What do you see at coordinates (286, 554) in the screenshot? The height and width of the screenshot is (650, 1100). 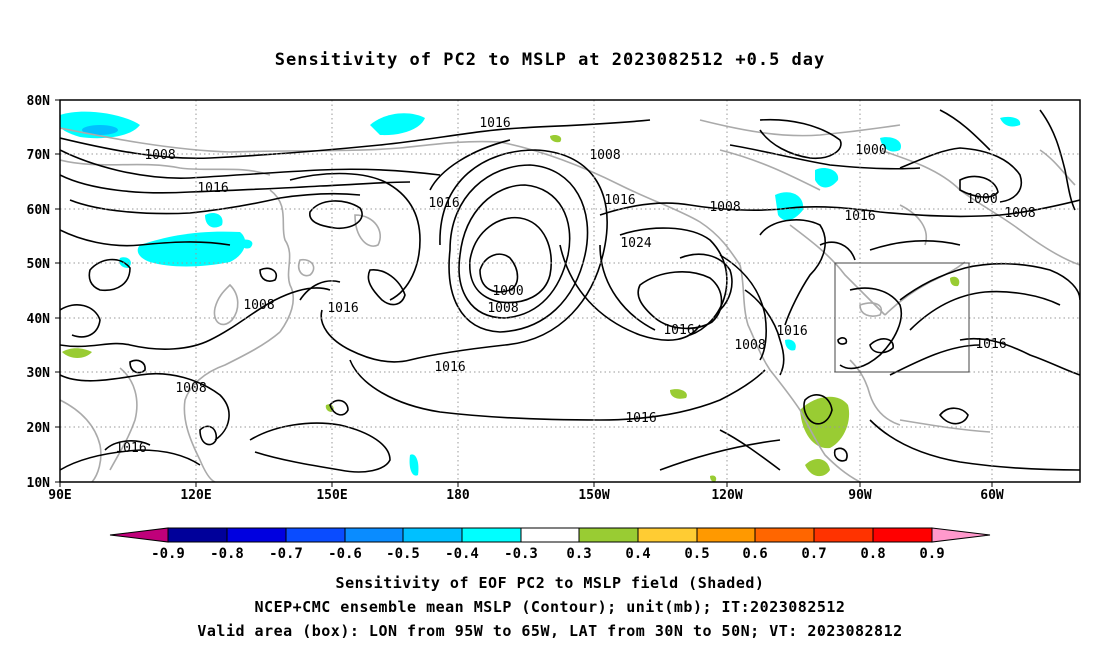 I see `colorbar-label: -0.7` at bounding box center [286, 554].